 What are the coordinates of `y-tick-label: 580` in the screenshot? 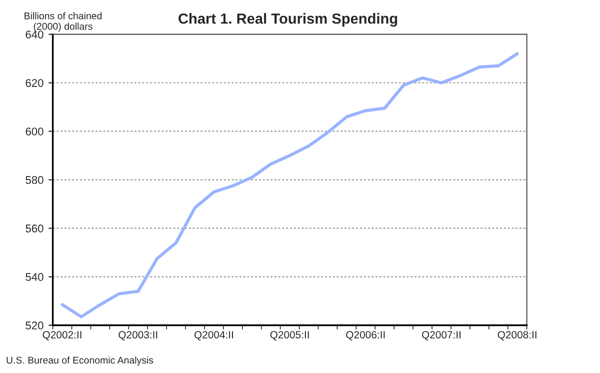 It's located at (35, 180).